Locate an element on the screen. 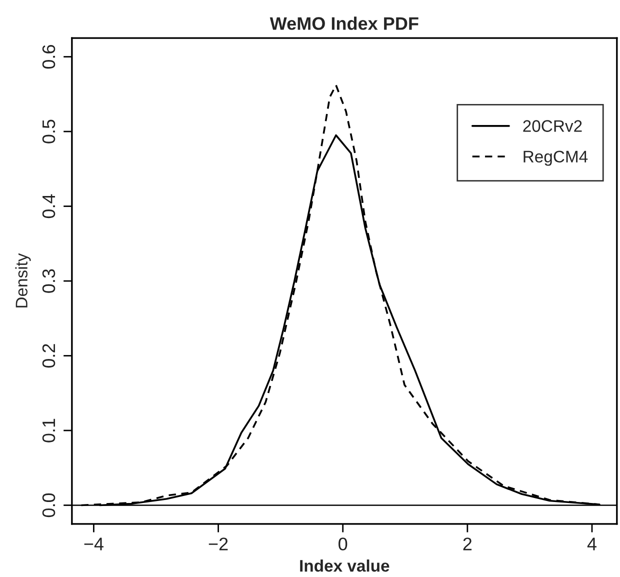 The width and height of the screenshot is (620, 577). y-tick-label: 0.4 is located at coordinates (49, 206).